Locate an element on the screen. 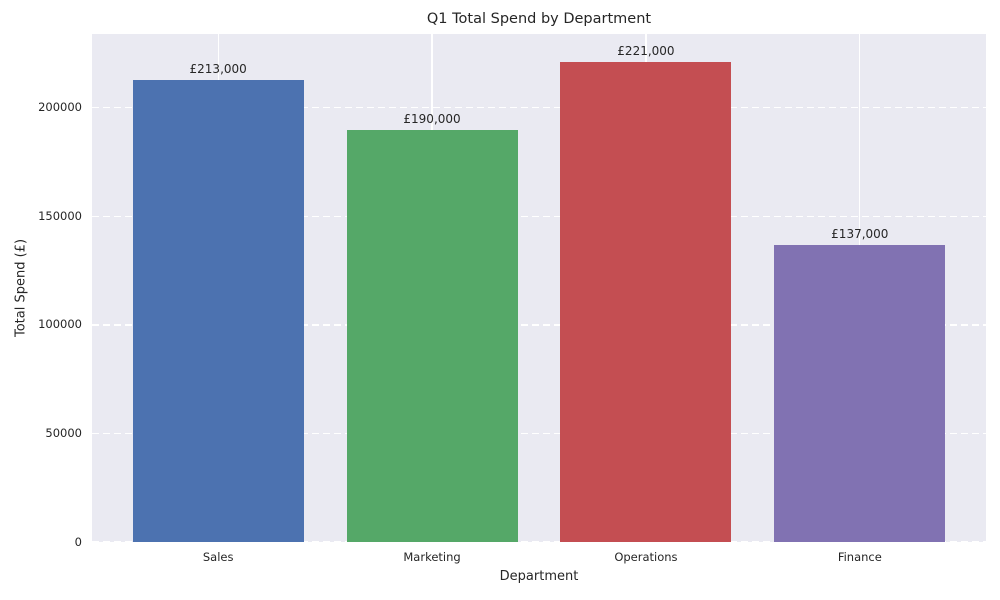 The width and height of the screenshot is (1000, 600). x-tick-label: Finance is located at coordinates (859, 557).